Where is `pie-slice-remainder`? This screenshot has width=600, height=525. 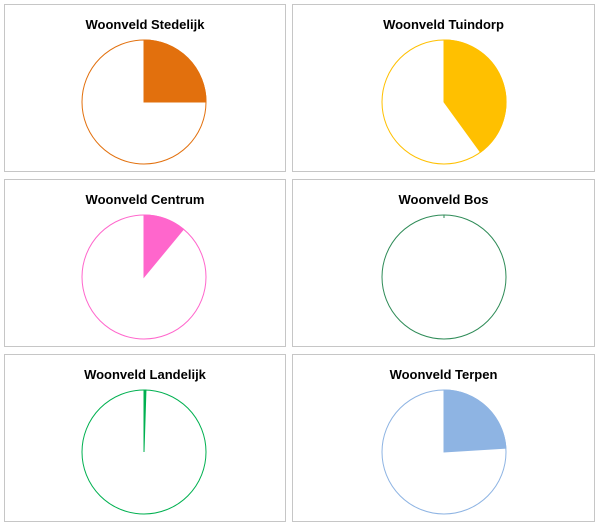
pie-slice-remainder is located at coordinates (444, 277).